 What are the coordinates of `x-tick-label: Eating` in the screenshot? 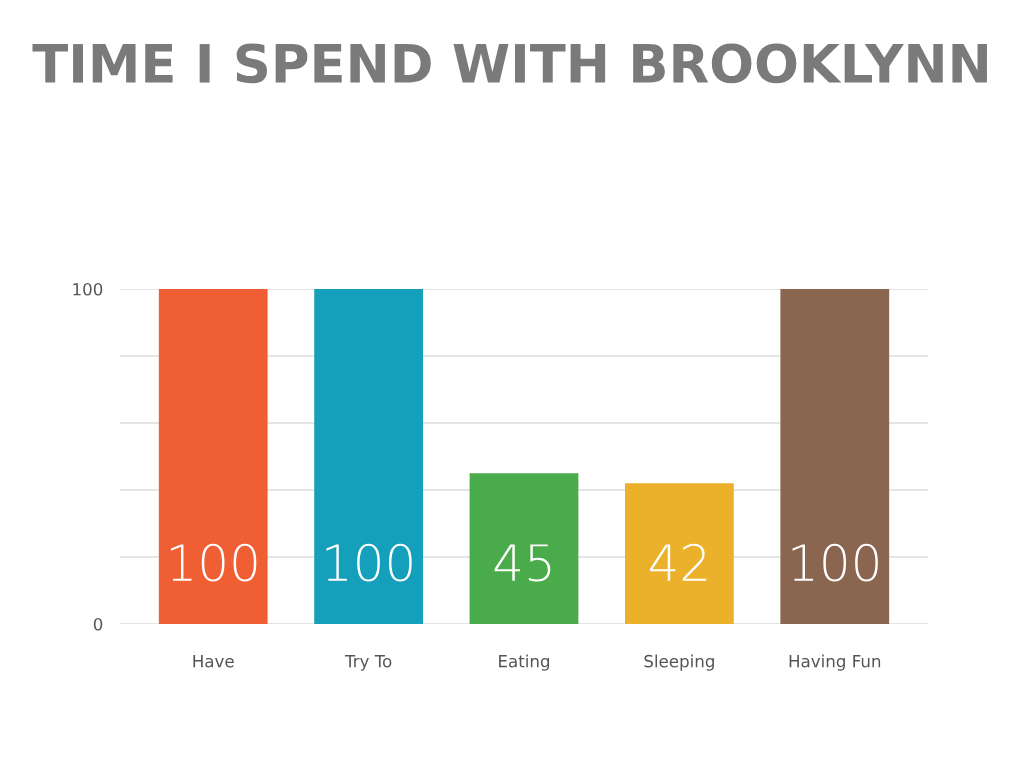 It's located at (524, 662).